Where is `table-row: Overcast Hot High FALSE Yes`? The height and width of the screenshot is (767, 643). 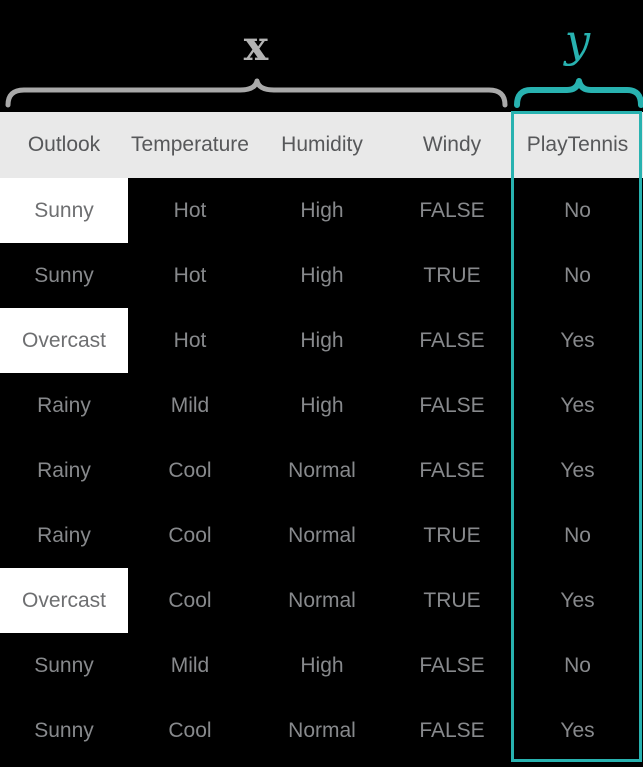 table-row: Overcast Hot High FALSE Yes is located at coordinates (321, 340).